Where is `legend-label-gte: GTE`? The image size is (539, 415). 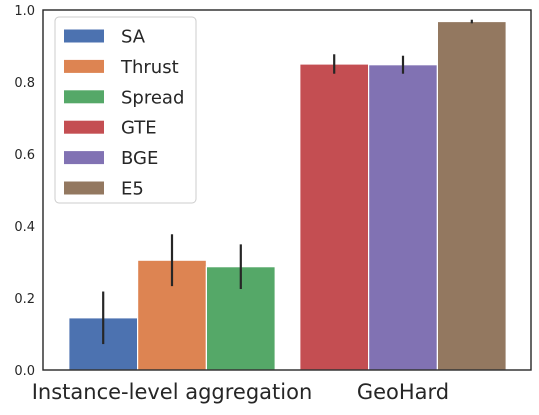 legend-label-gte: GTE is located at coordinates (139, 128).